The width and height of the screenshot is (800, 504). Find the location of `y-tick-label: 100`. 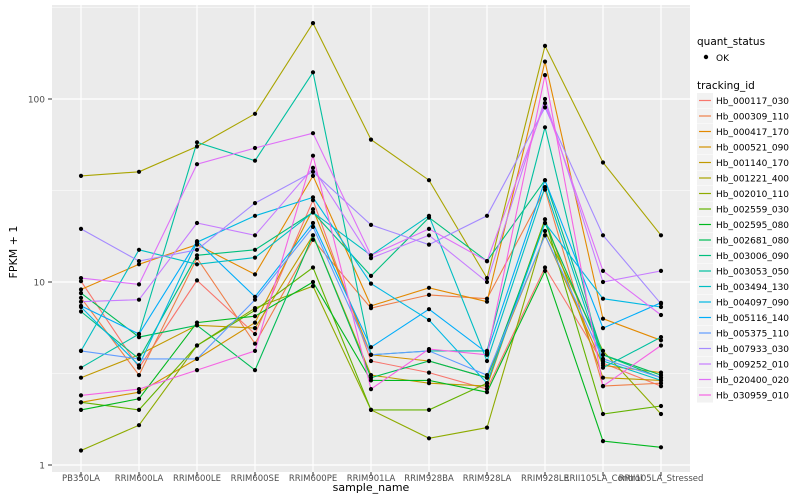

y-tick-label: 100 is located at coordinates (36, 101).